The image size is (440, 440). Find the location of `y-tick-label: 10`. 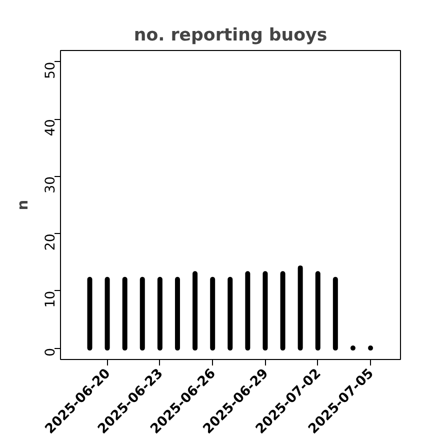

y-tick-label: 10 is located at coordinates (51, 299).